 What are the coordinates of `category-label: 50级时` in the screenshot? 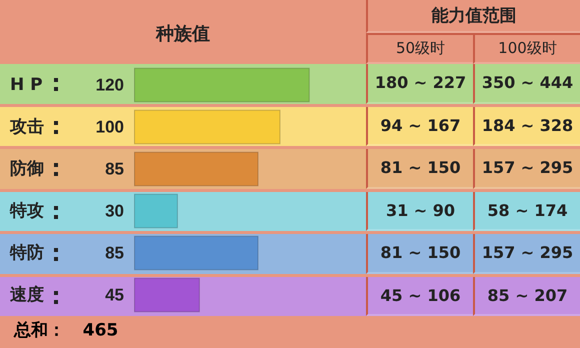 It's located at (419, 48).